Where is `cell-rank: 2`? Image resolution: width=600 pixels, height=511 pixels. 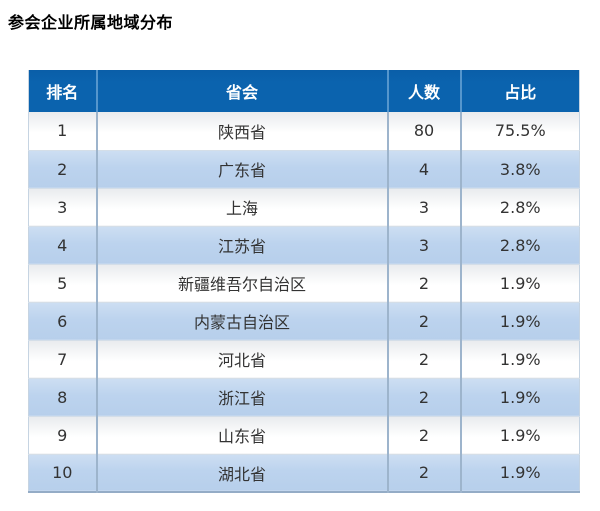 cell-rank: 2 is located at coordinates (63, 168).